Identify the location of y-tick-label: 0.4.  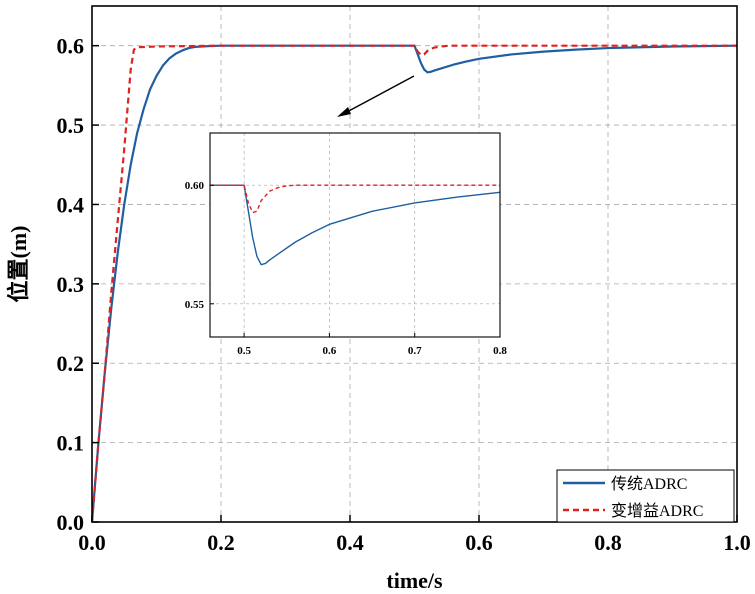
(71, 204).